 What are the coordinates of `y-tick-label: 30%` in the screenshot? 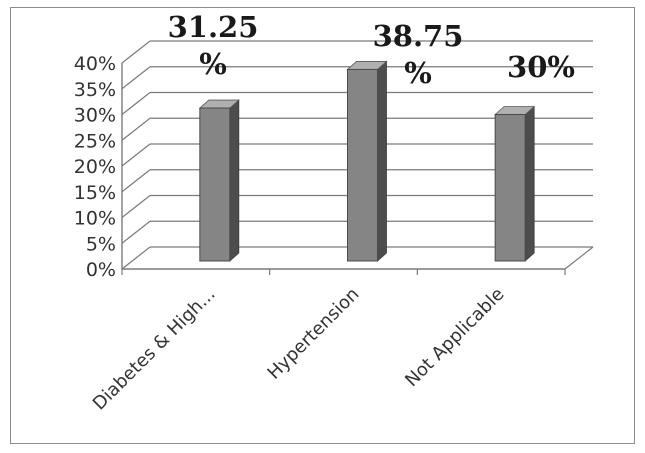 It's located at (95, 116).